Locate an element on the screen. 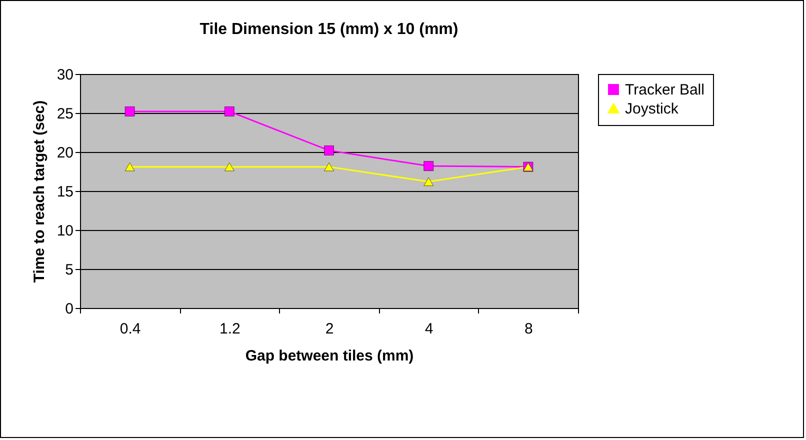 The width and height of the screenshot is (806, 440). x-tick-label: 2 is located at coordinates (329, 329).